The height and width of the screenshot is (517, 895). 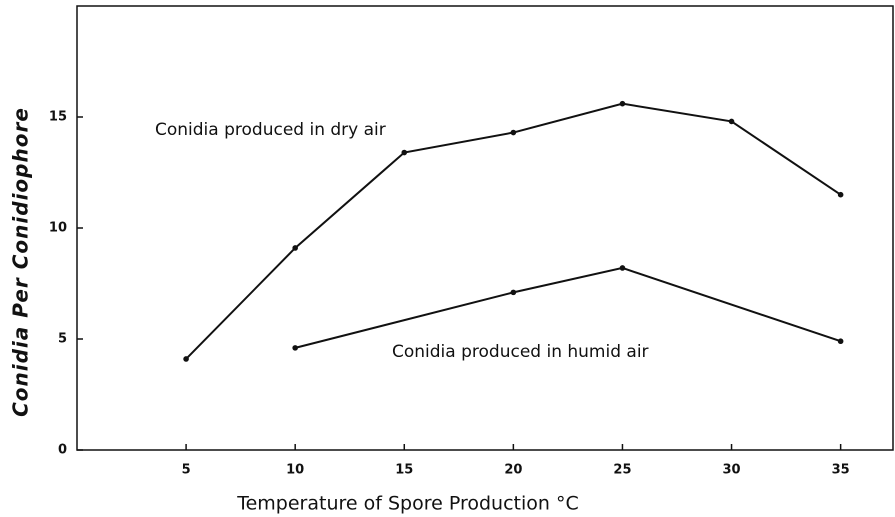 What do you see at coordinates (62, 450) in the screenshot?
I see `y-tick-label: 0` at bounding box center [62, 450].